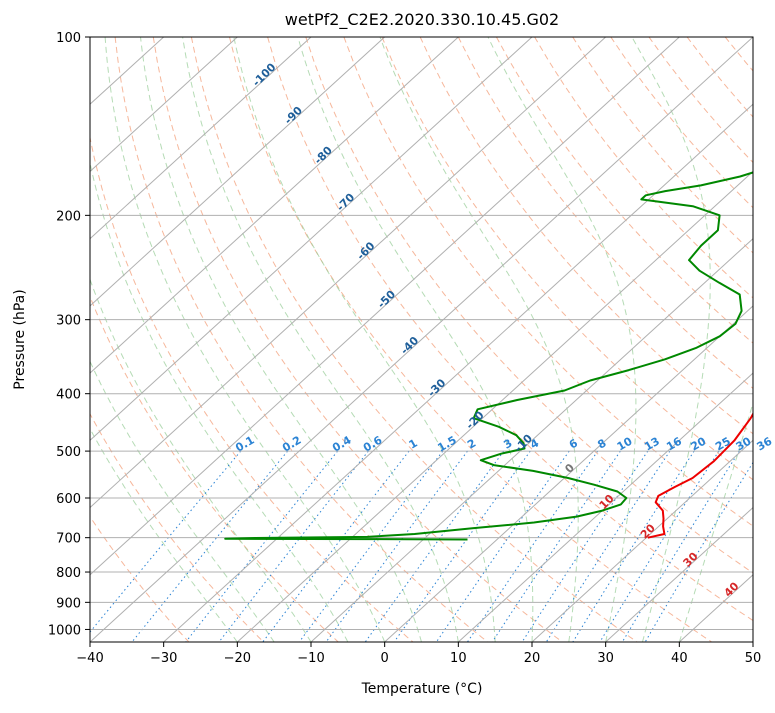 This screenshot has width=775, height=713. I want to click on chart-title: wetPf2_C2E2.2020.330.10.45.G02, so click(422, 20).